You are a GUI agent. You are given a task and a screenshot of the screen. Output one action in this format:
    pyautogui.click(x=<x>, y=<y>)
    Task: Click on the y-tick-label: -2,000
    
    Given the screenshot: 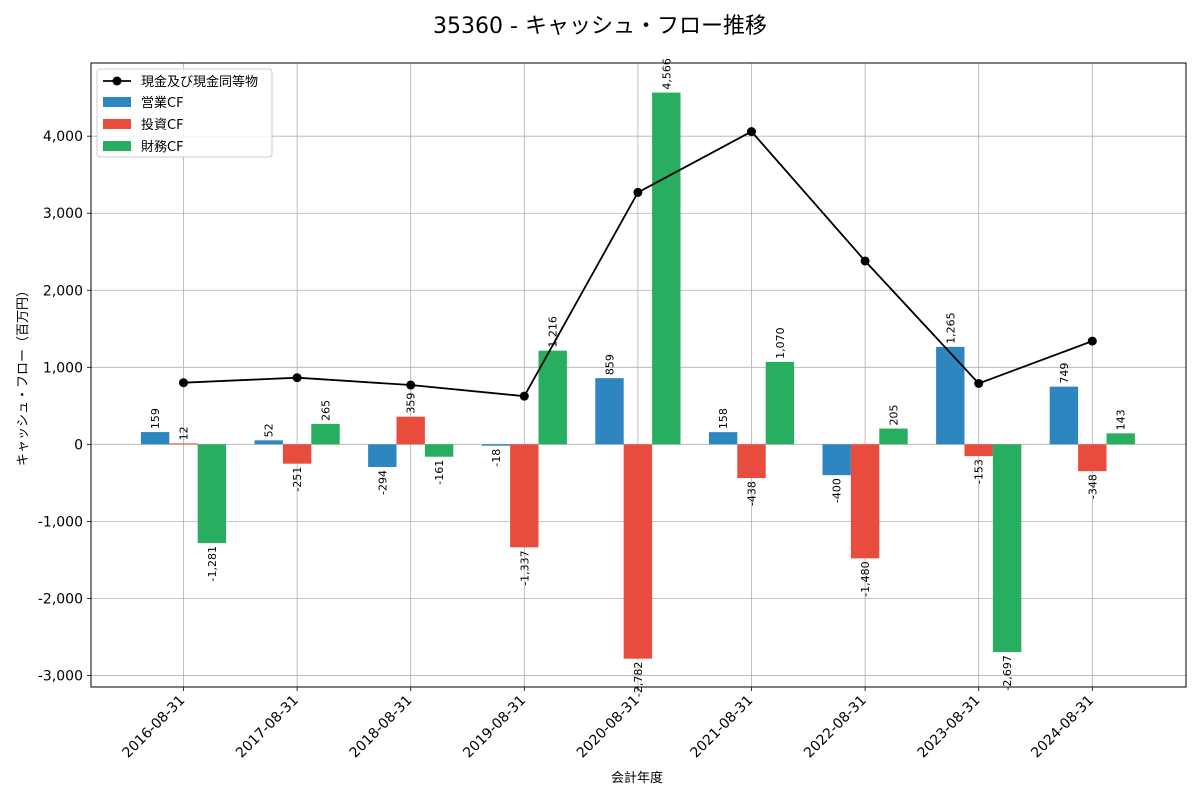 What is the action you would take?
    pyautogui.click(x=60, y=599)
    